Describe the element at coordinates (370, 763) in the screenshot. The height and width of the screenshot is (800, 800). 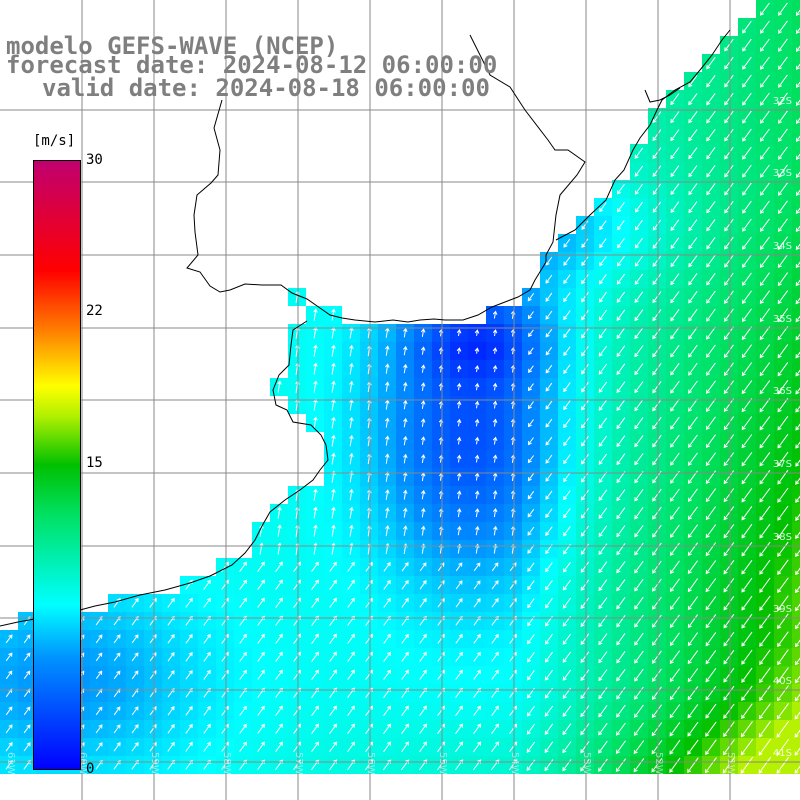
I see `longitude-label: 56W` at that location.